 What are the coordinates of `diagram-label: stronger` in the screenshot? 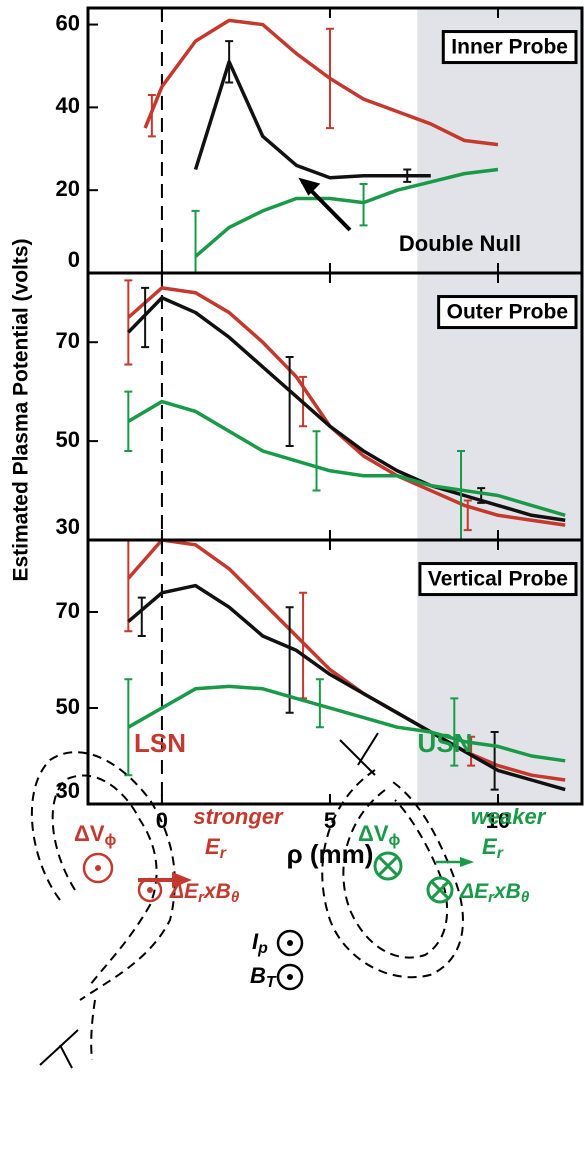 It's located at (238, 816).